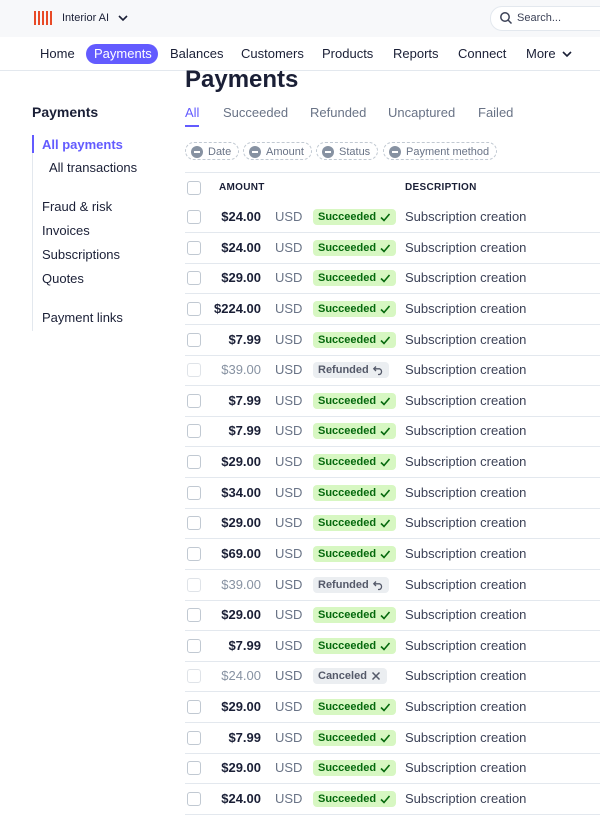 The width and height of the screenshot is (600, 827). What do you see at coordinates (440, 151) in the screenshot?
I see `filter-chip: Payment method` at bounding box center [440, 151].